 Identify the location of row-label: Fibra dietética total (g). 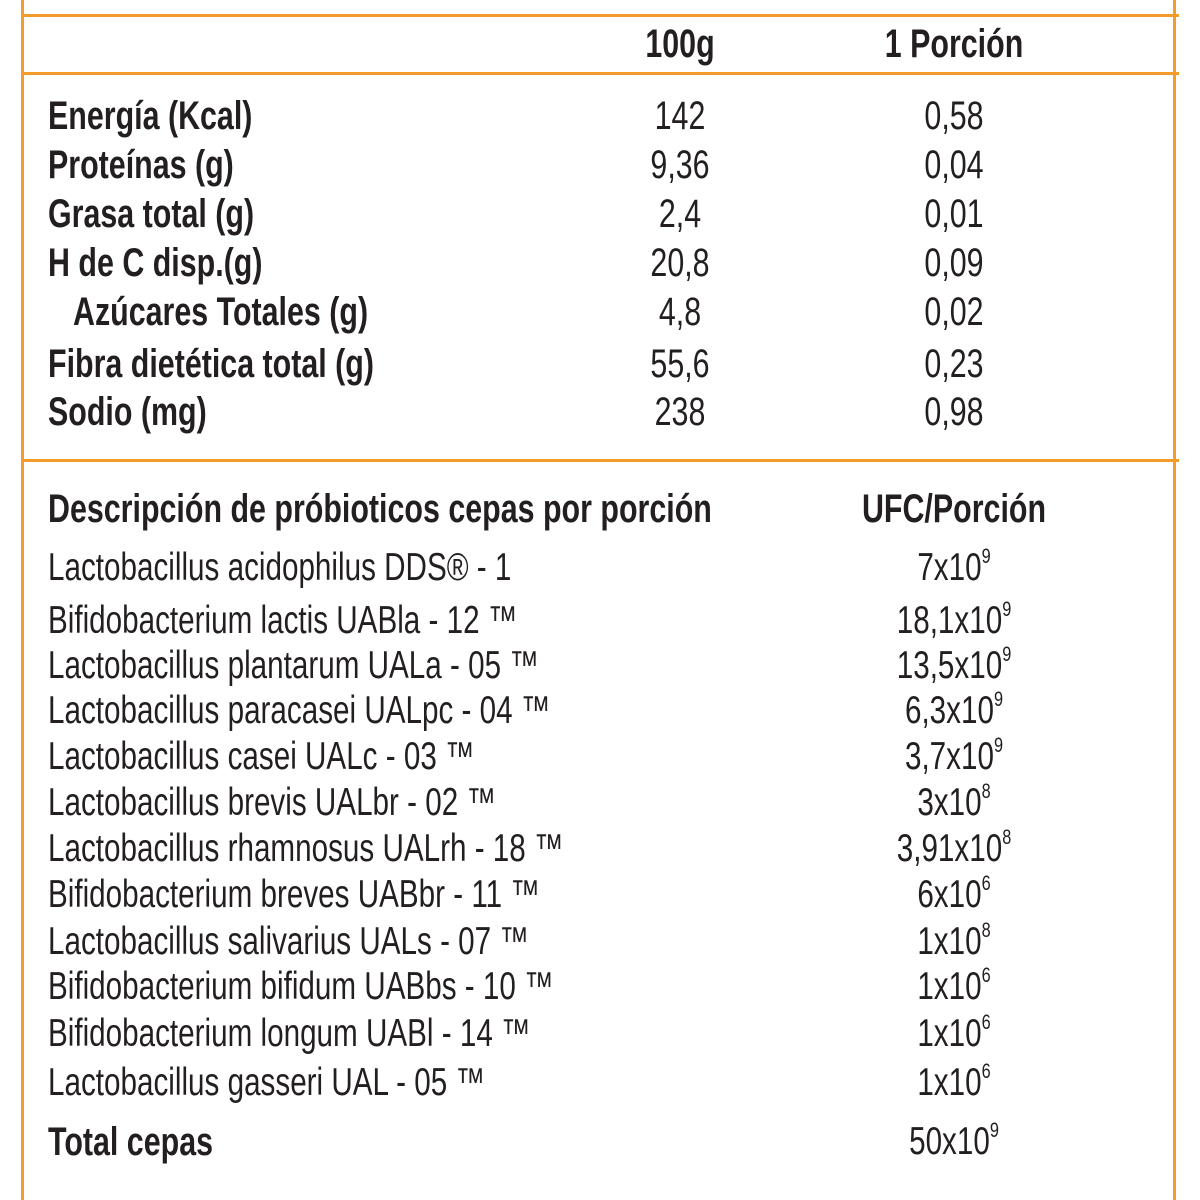
(211, 364).